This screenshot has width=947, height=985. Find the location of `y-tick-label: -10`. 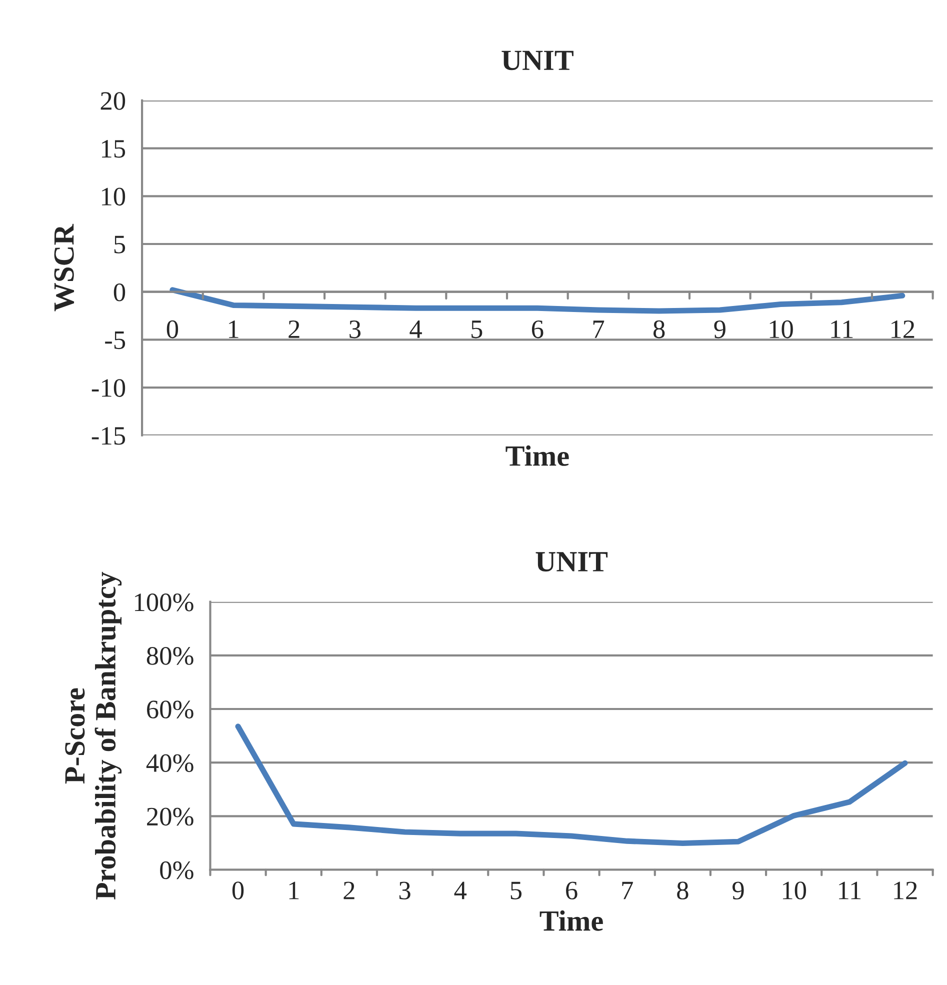

y-tick-label: -10 is located at coordinates (109, 388).